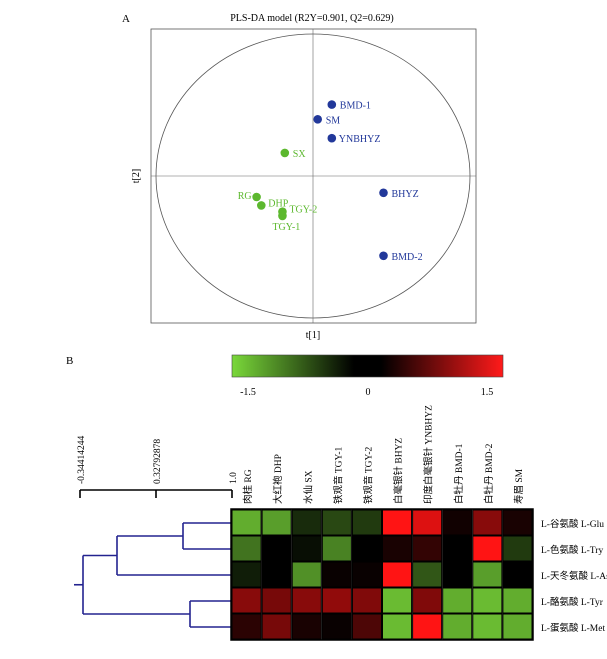  I want to click on heatmap-column-label: 白毫银针 BHYZ, so click(399, 471).